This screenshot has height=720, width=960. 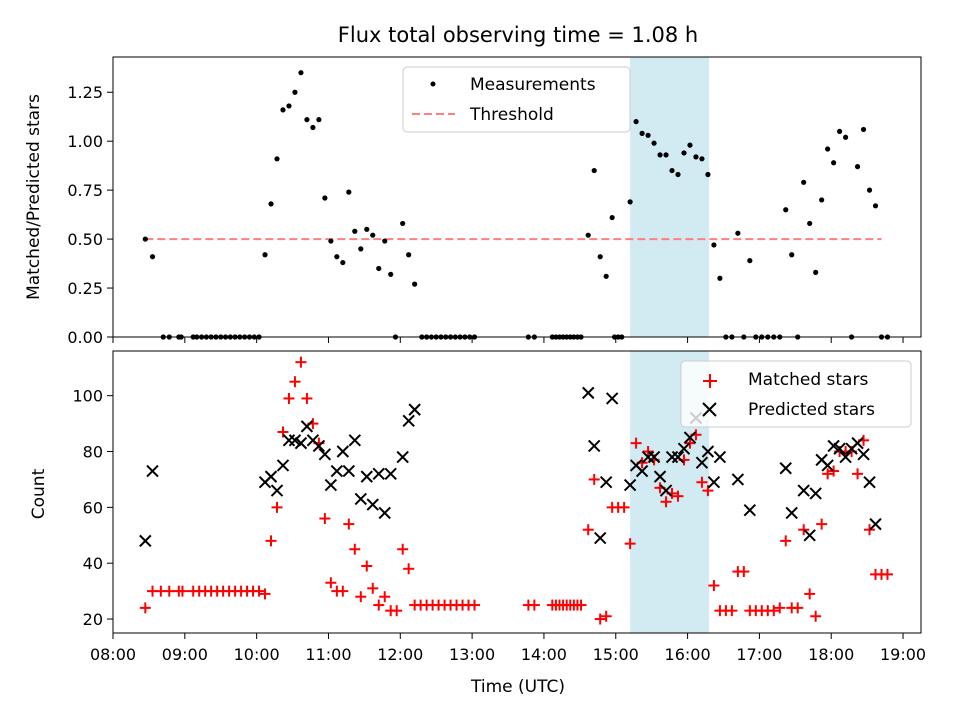 I want to click on count-panel-y-ticks: 20 40 60 80 100, so click(x=92, y=508).